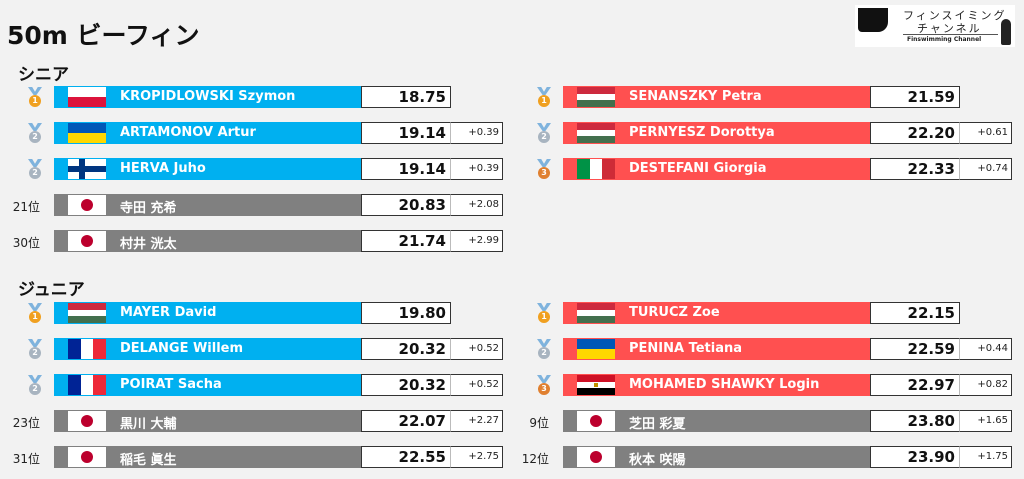  Describe the element at coordinates (716, 457) in the screenshot. I see `athlete-bar: 秋本 咲陽` at that location.